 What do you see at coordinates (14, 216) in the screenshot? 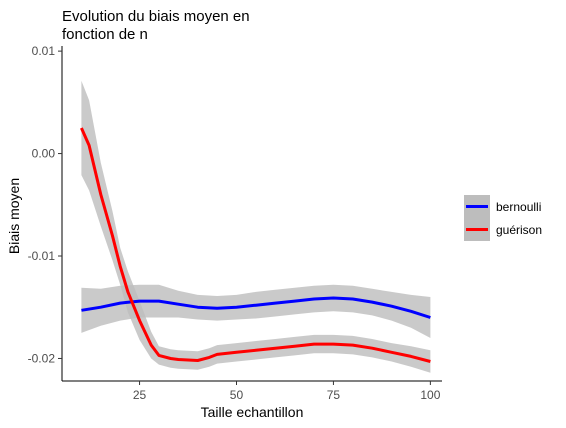
I see `y-axis-title: Biais moyen` at bounding box center [14, 216].